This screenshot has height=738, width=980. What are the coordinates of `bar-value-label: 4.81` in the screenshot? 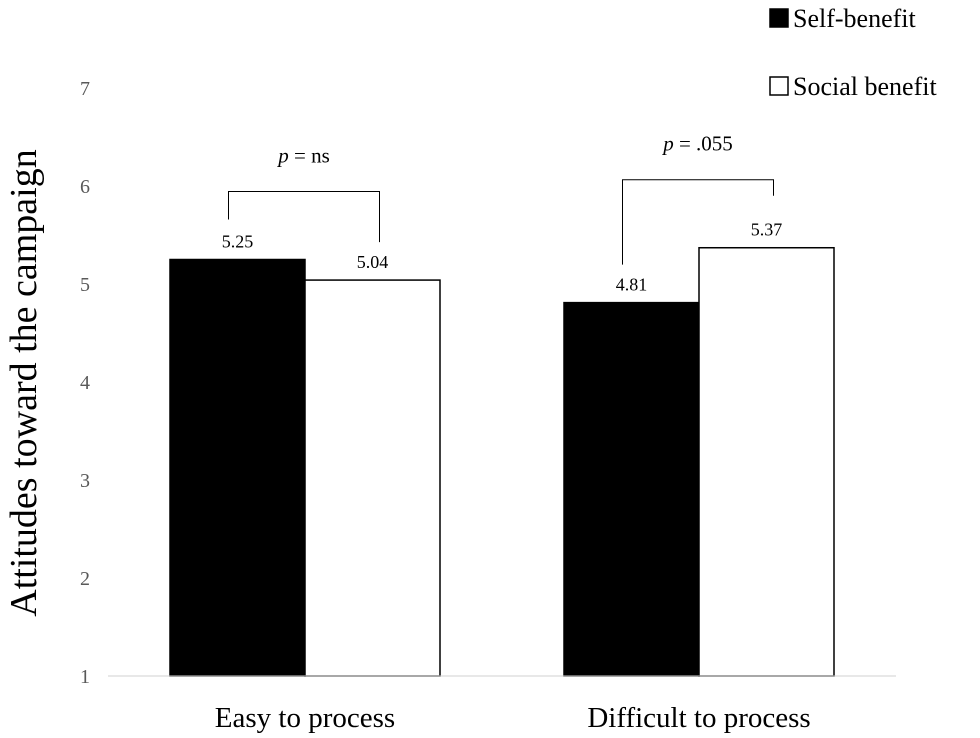 It's located at (632, 285).